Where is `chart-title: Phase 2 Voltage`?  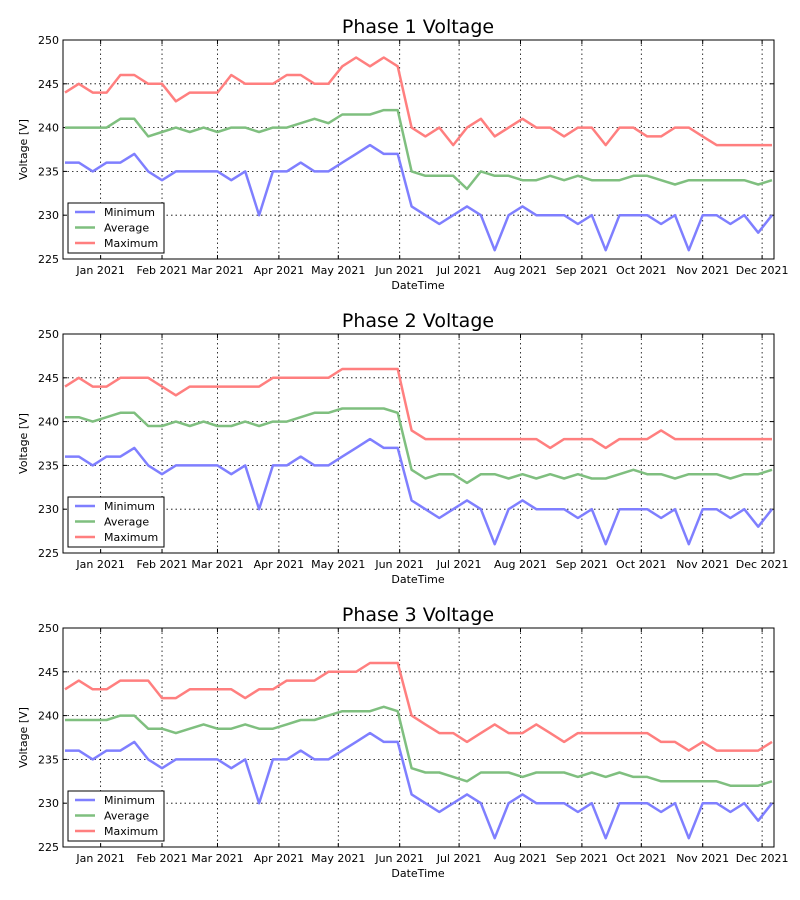
chart-title: Phase 2 Voltage is located at coordinates (418, 321).